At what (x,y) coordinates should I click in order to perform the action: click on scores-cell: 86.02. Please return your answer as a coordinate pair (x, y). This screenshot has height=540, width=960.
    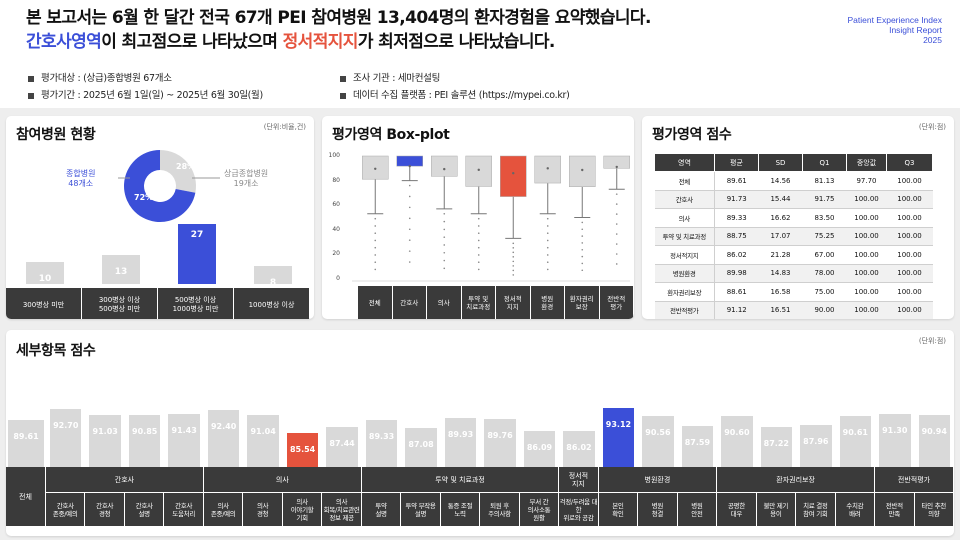
    Looking at the image, I should click on (736, 255).